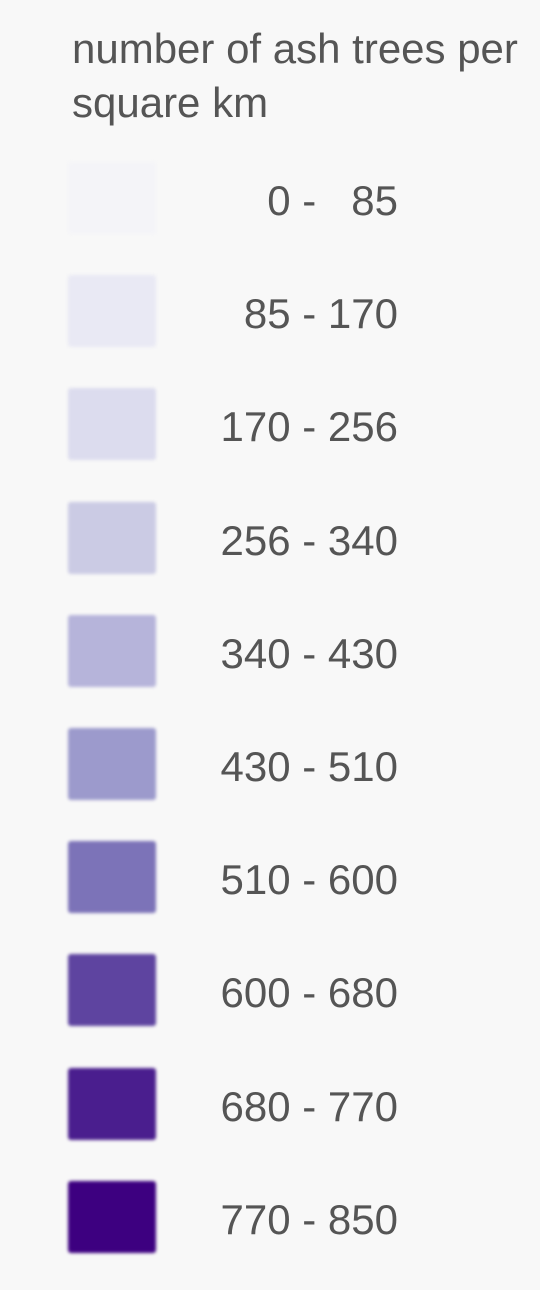  I want to click on legend-item: 680 - 770, so click(270, 1120).